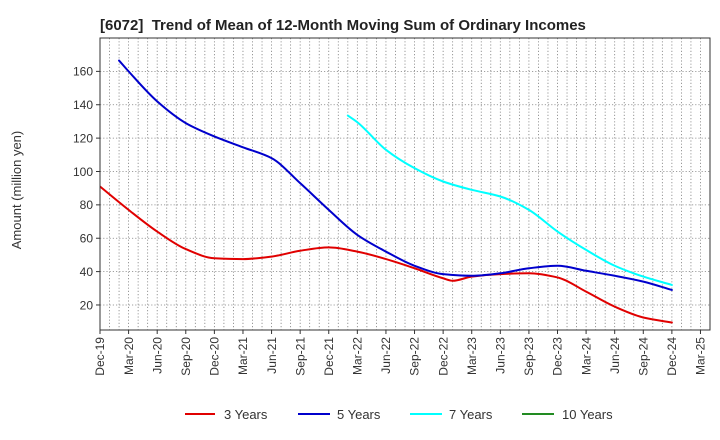 The height and width of the screenshot is (440, 720). I want to click on x-tick-label: Sep-22, so click(415, 356).